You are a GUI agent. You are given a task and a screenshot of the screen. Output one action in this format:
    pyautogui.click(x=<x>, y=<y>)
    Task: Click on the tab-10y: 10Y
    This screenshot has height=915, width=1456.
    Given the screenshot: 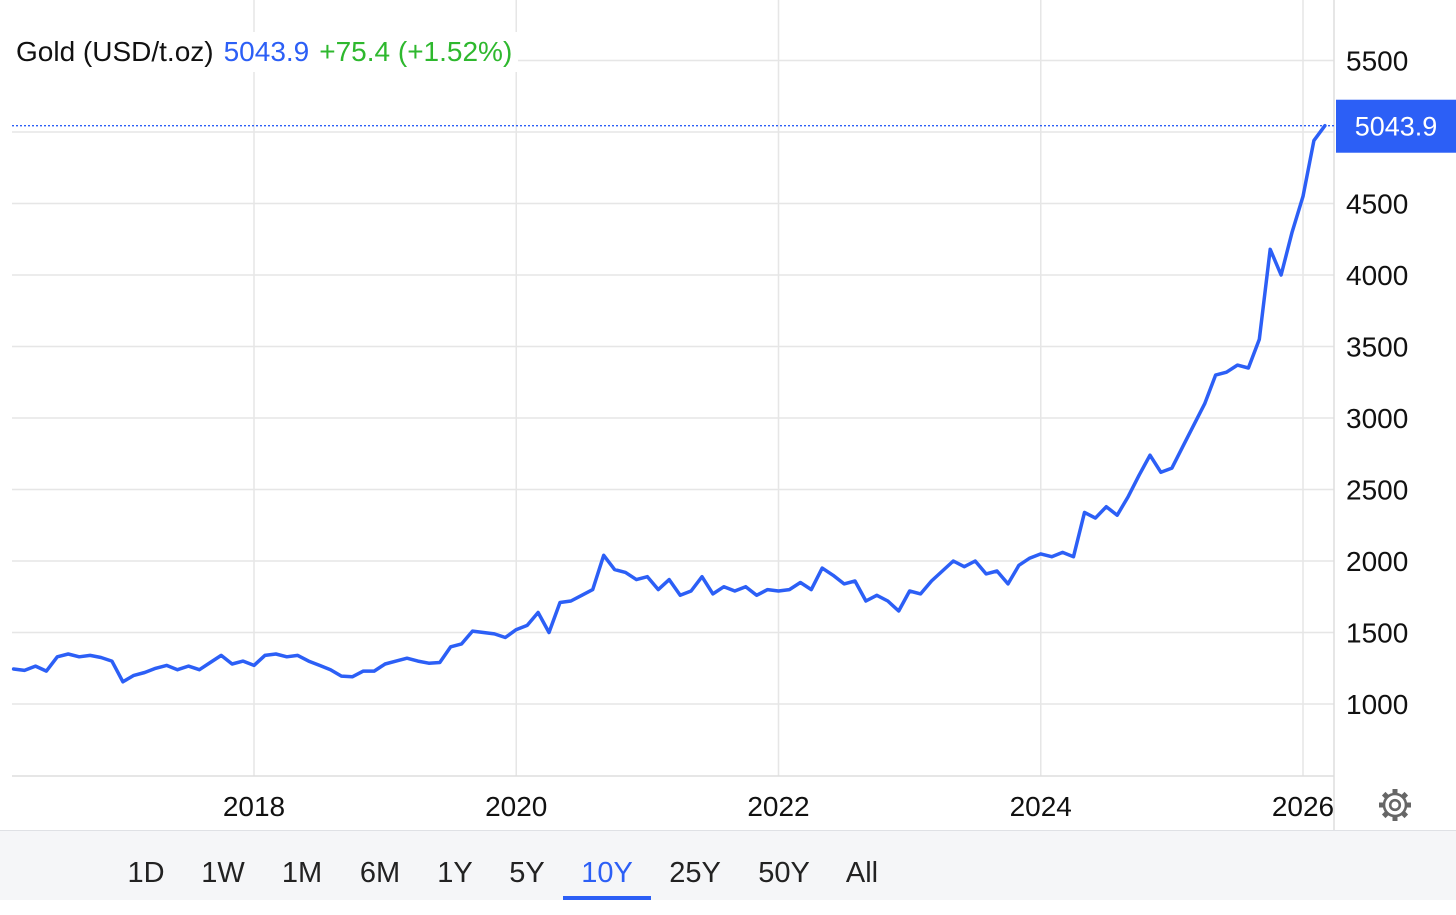 What is the action you would take?
    pyautogui.click(x=607, y=865)
    